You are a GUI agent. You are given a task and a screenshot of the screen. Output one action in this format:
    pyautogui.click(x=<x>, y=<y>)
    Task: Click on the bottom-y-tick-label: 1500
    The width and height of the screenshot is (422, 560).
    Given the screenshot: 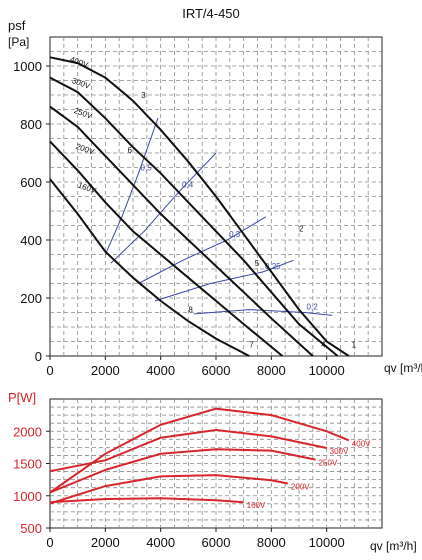 What is the action you would take?
    pyautogui.click(x=27, y=464)
    